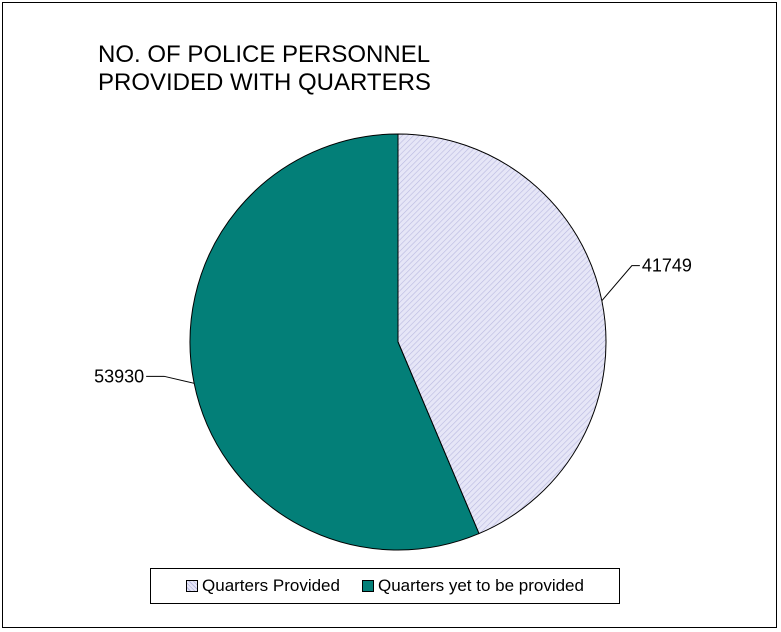 The width and height of the screenshot is (781, 632). Describe the element at coordinates (119, 376) in the screenshot. I see `slice-label-quarters-yet-to-be-provided: 53930` at that location.